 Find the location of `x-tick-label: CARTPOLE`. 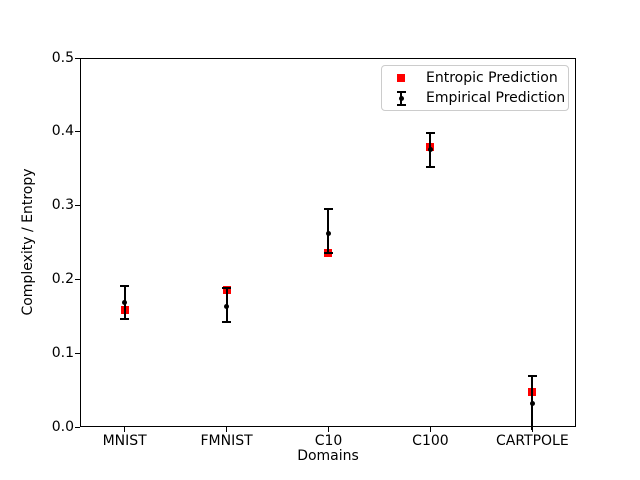

x-tick-label: CARTPOLE is located at coordinates (532, 441).